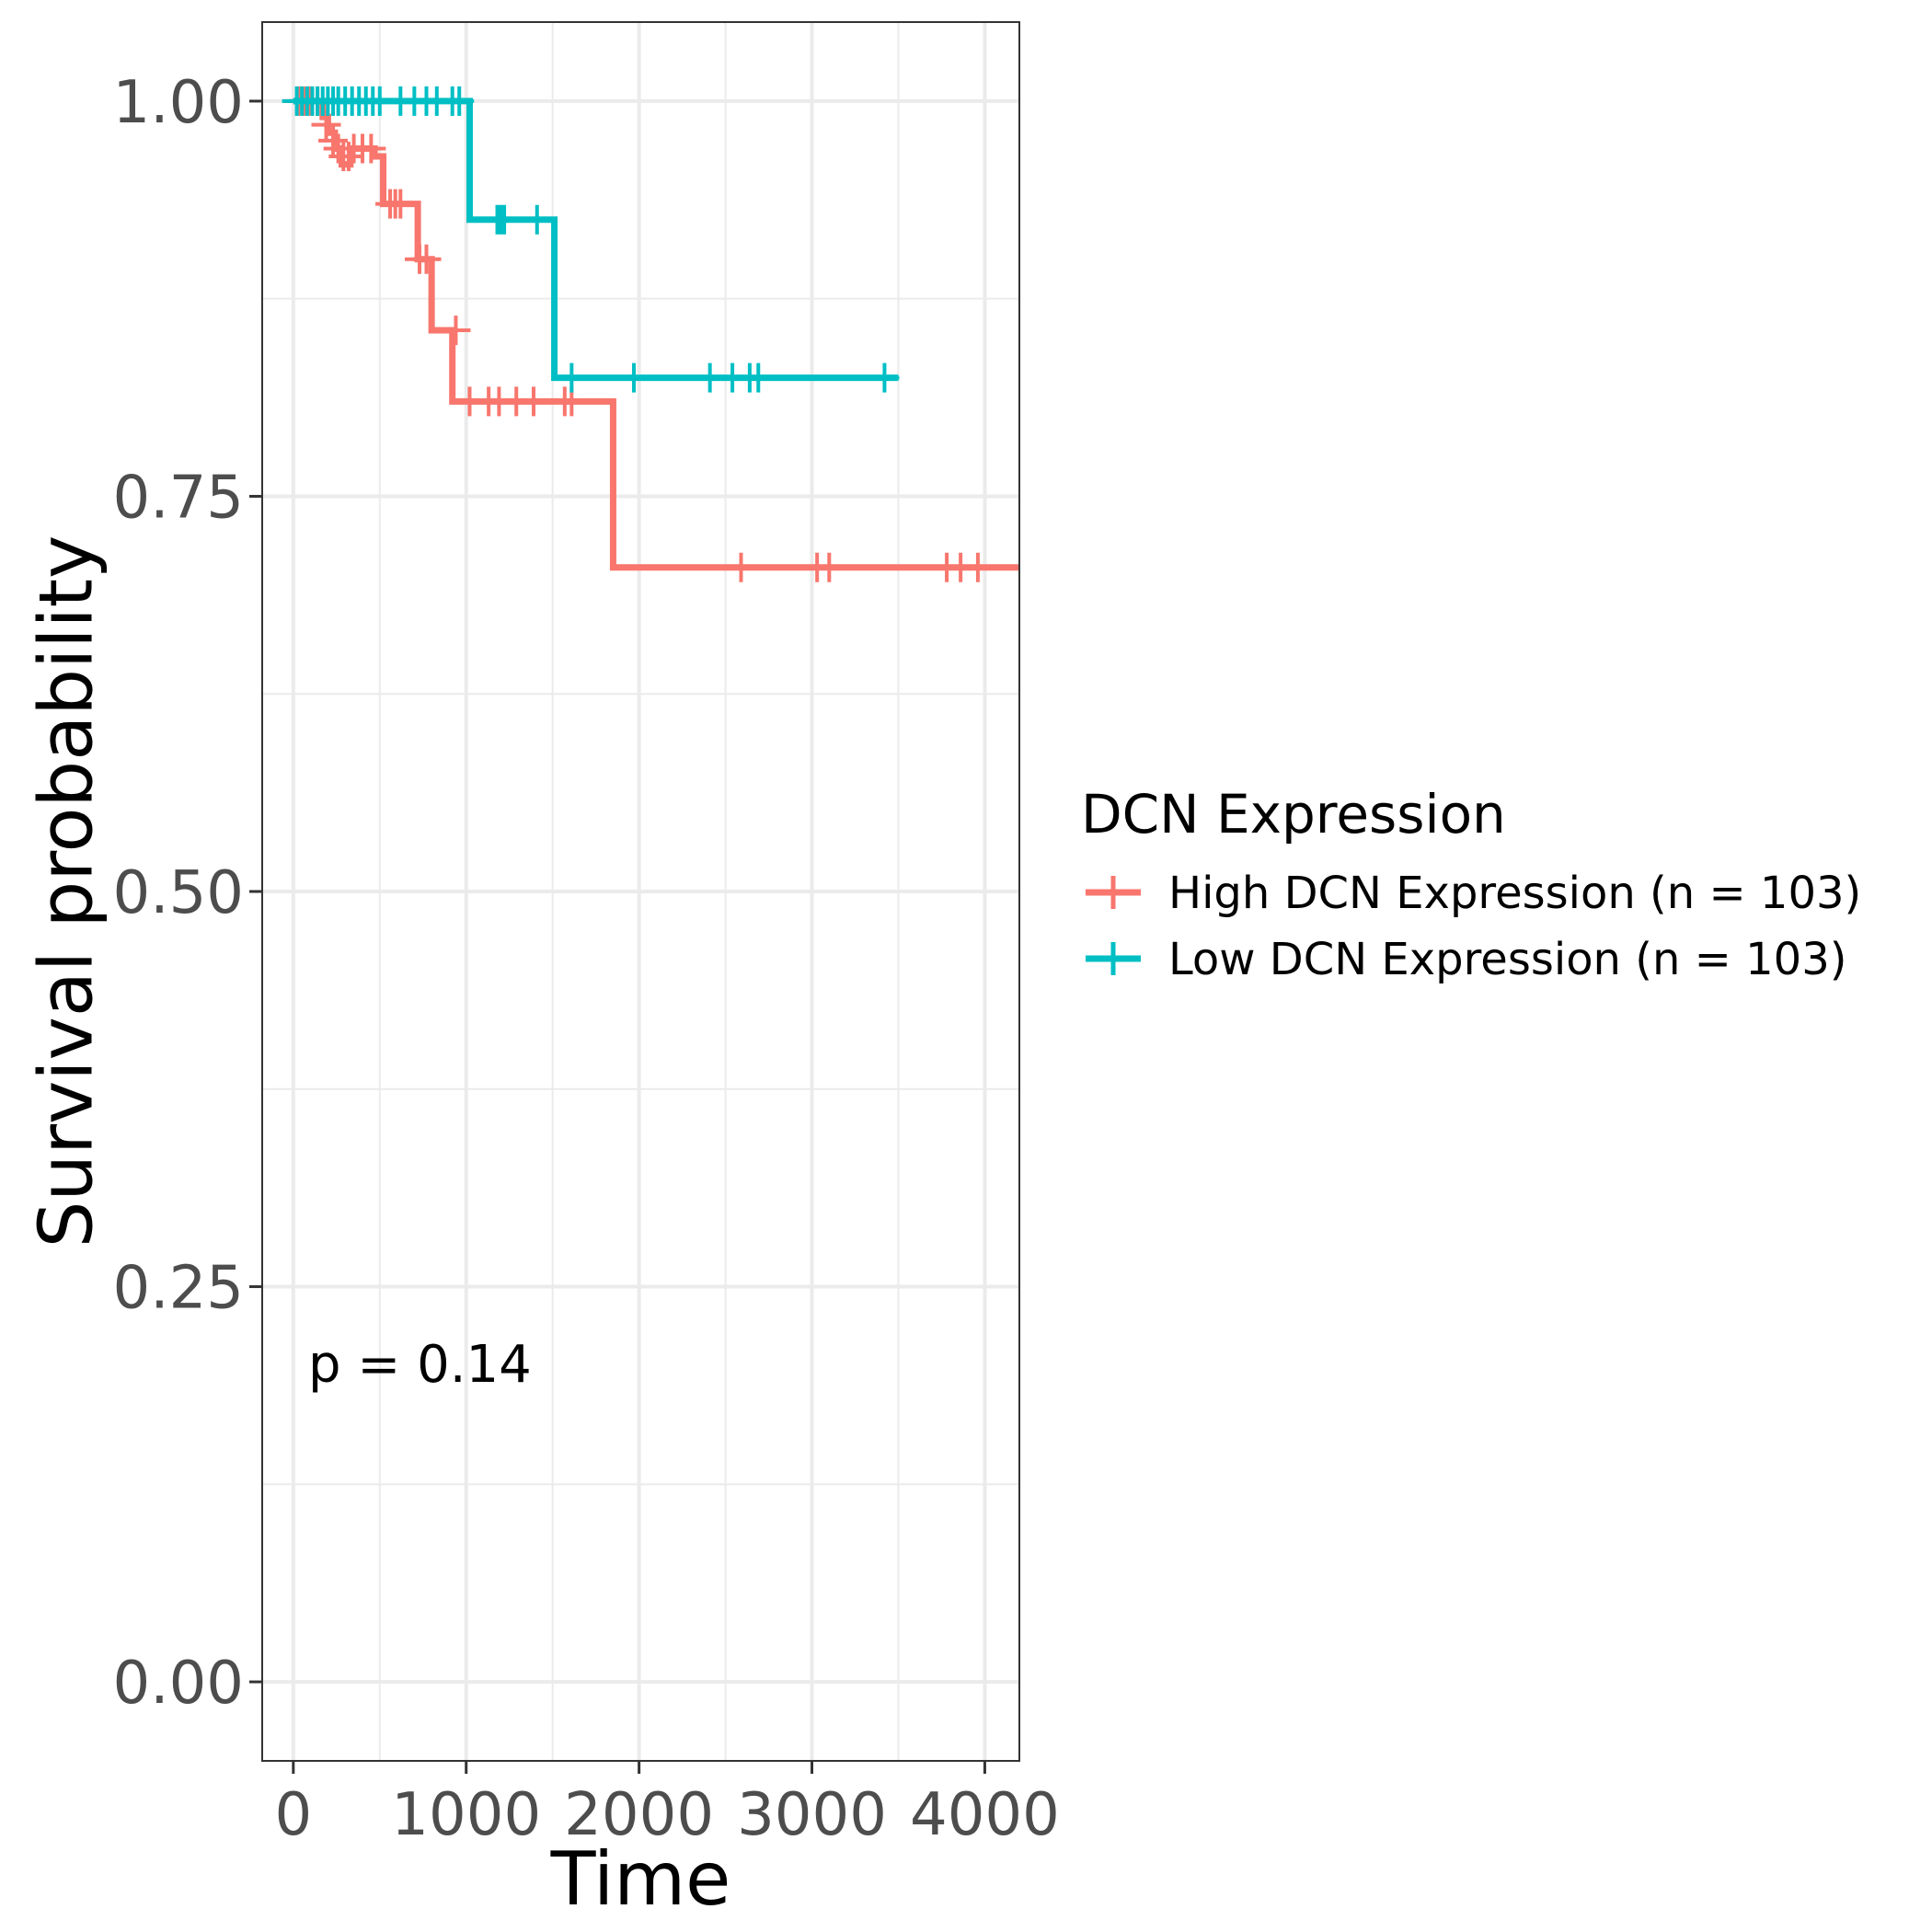 This screenshot has width=1932, height=1932. What do you see at coordinates (985, 1815) in the screenshot?
I see `x-tick-label: 4000` at bounding box center [985, 1815].